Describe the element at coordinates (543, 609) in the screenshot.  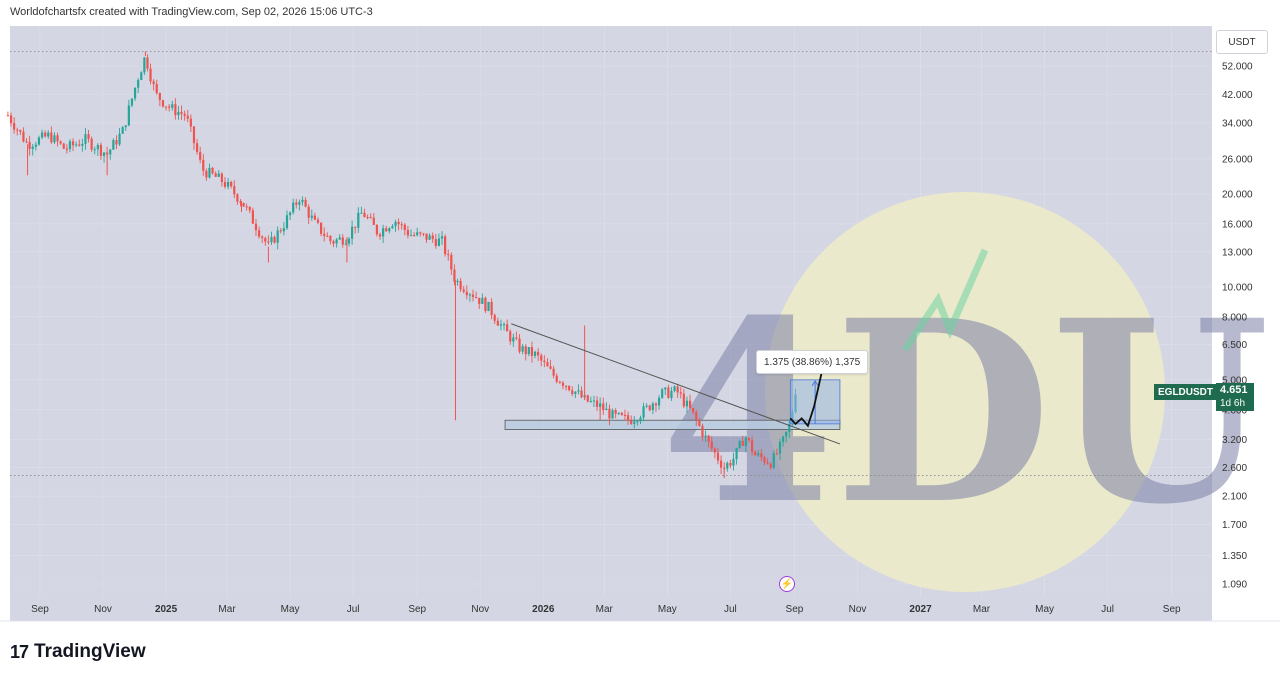
I see `x-tick-label: 2026` at that location.